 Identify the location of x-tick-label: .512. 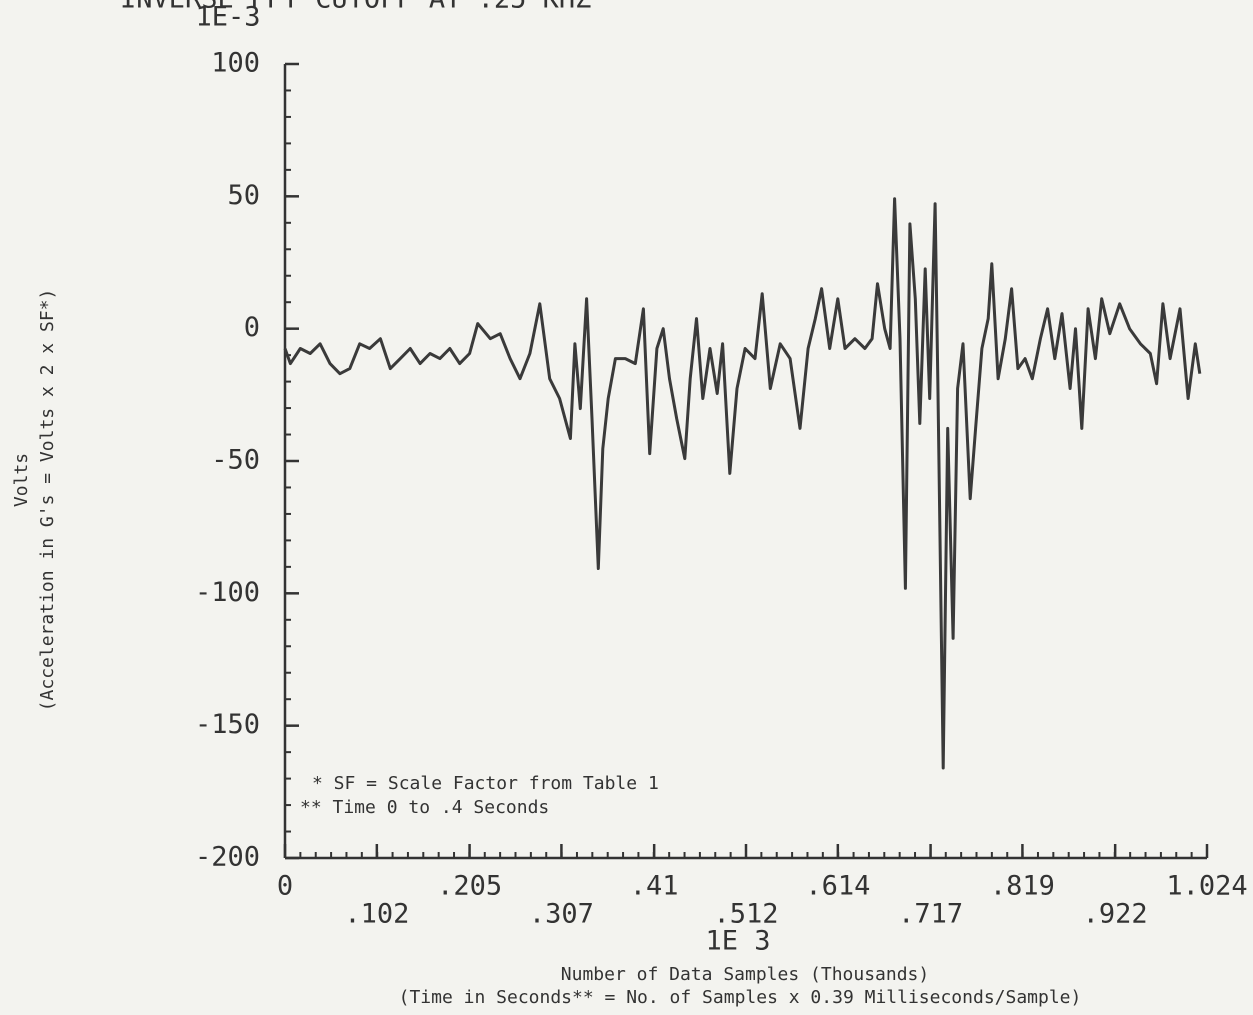
(745, 914).